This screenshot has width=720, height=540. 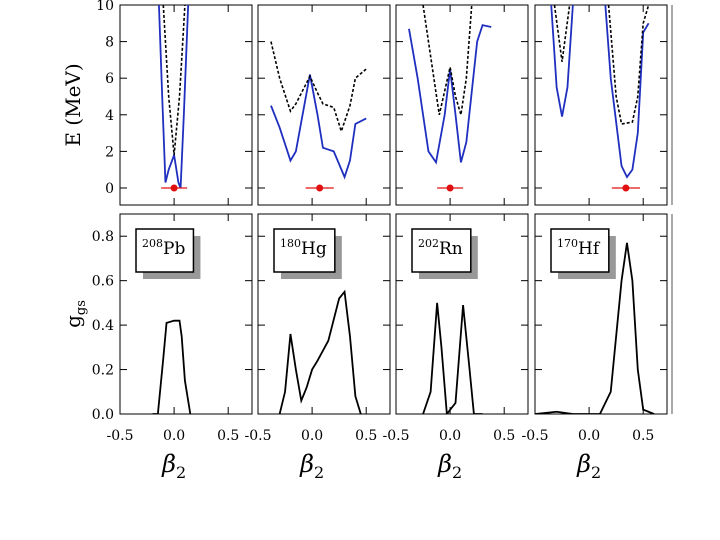 What do you see at coordinates (290, 243) in the screenshot?
I see `mass-number: 180` at bounding box center [290, 243].